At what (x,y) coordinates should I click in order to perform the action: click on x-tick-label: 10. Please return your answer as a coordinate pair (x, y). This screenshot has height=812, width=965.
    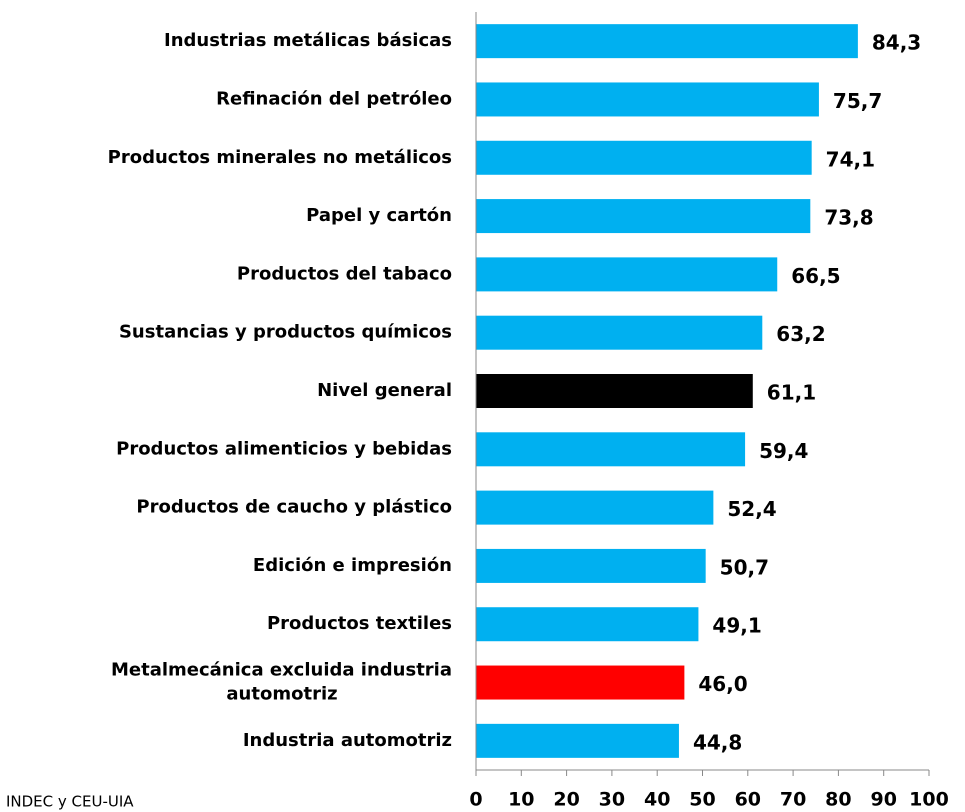
    Looking at the image, I should click on (521, 800).